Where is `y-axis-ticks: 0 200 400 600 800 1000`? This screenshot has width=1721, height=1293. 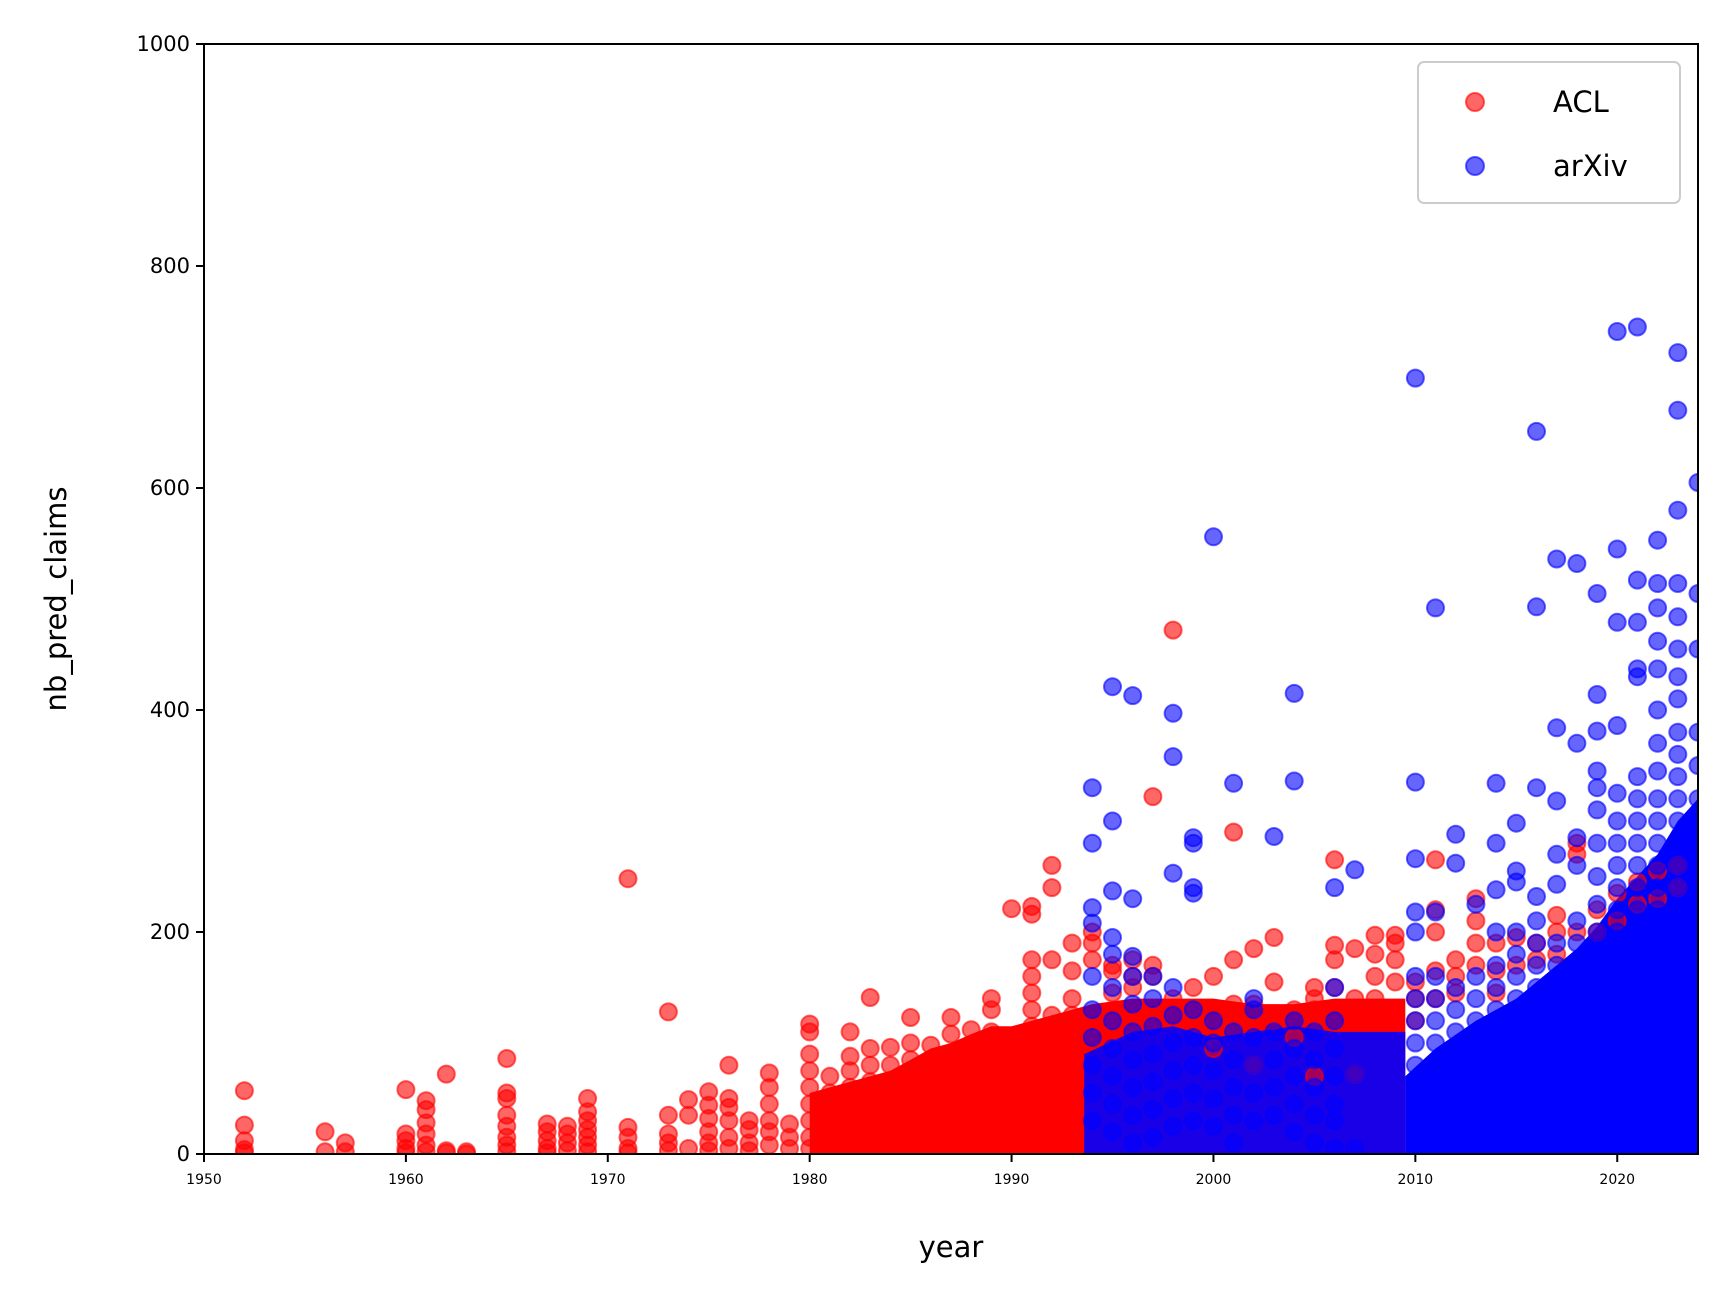 y-axis-ticks: 0 200 400 600 800 1000 is located at coordinates (170, 599).